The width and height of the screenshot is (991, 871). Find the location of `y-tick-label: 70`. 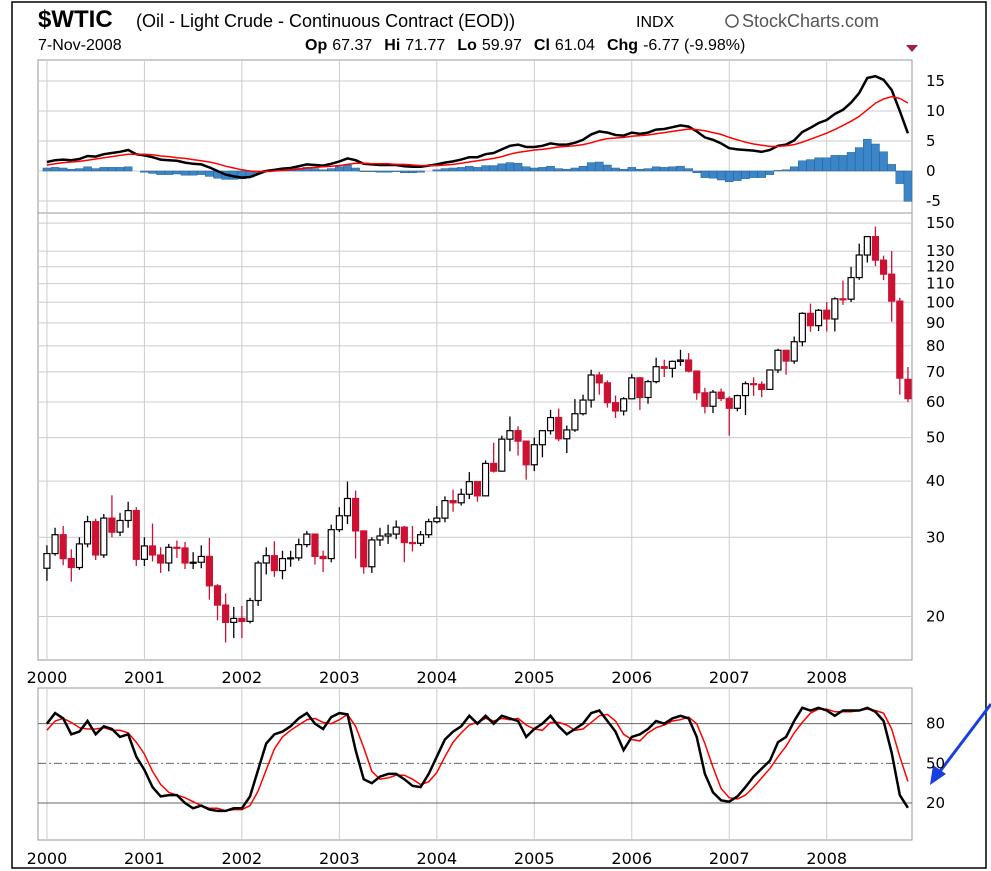

y-tick-label: 70 is located at coordinates (935, 372).